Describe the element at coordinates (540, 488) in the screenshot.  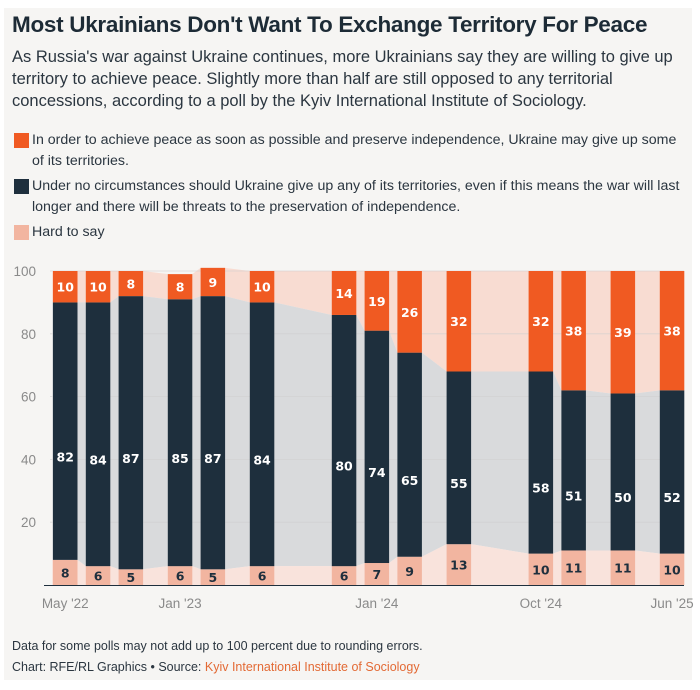
I see `data-label: 58` at that location.